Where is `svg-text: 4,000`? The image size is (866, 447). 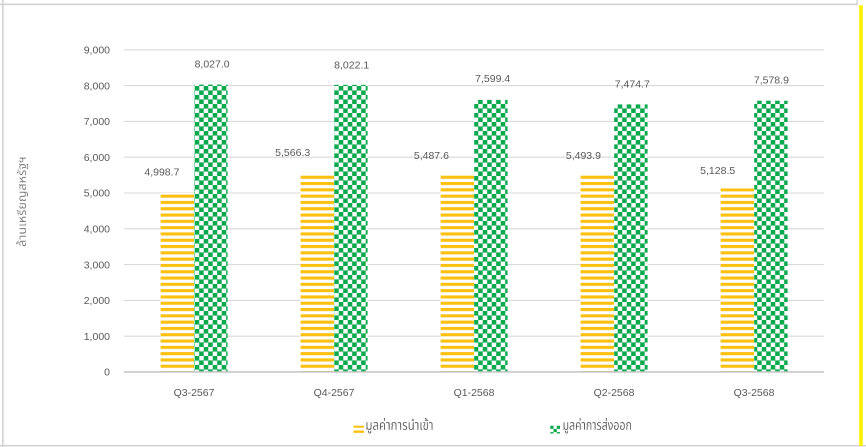 svg-text: 4,000 is located at coordinates (97, 230).